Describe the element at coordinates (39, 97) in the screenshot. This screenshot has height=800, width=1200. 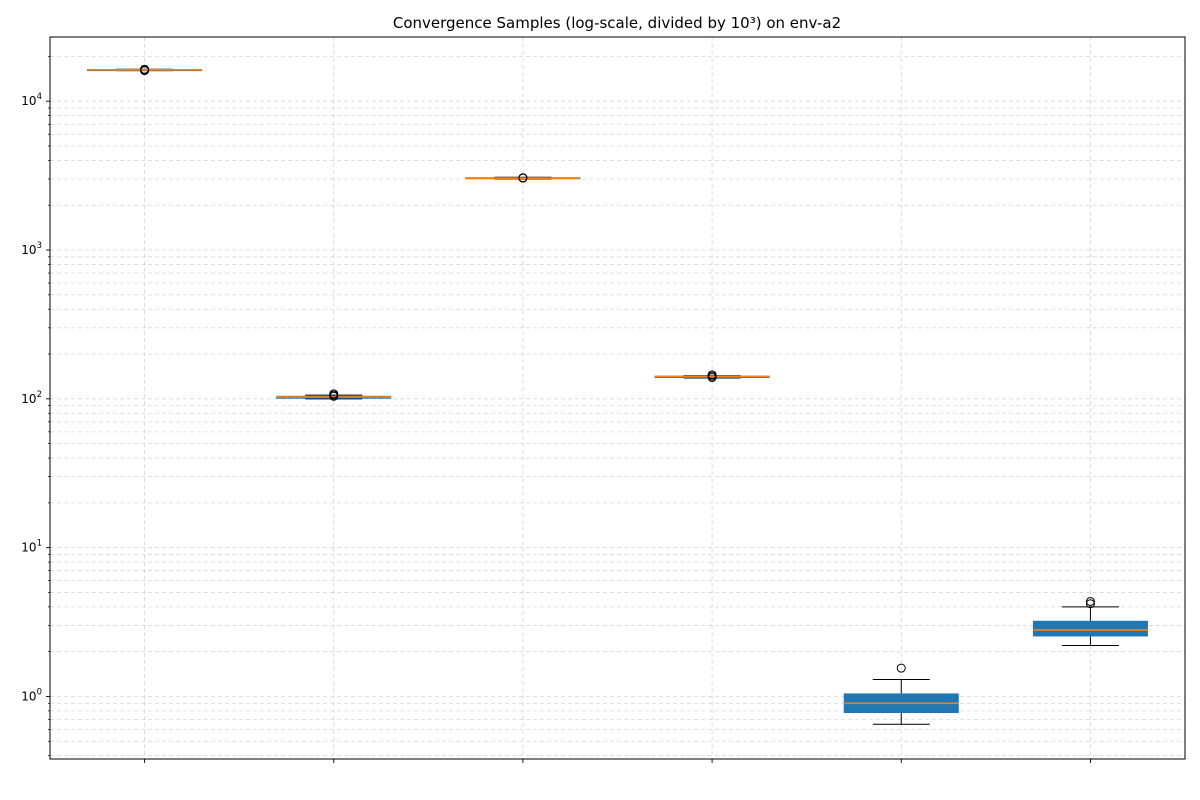
I see `y-tick-label-exponent: 4` at that location.